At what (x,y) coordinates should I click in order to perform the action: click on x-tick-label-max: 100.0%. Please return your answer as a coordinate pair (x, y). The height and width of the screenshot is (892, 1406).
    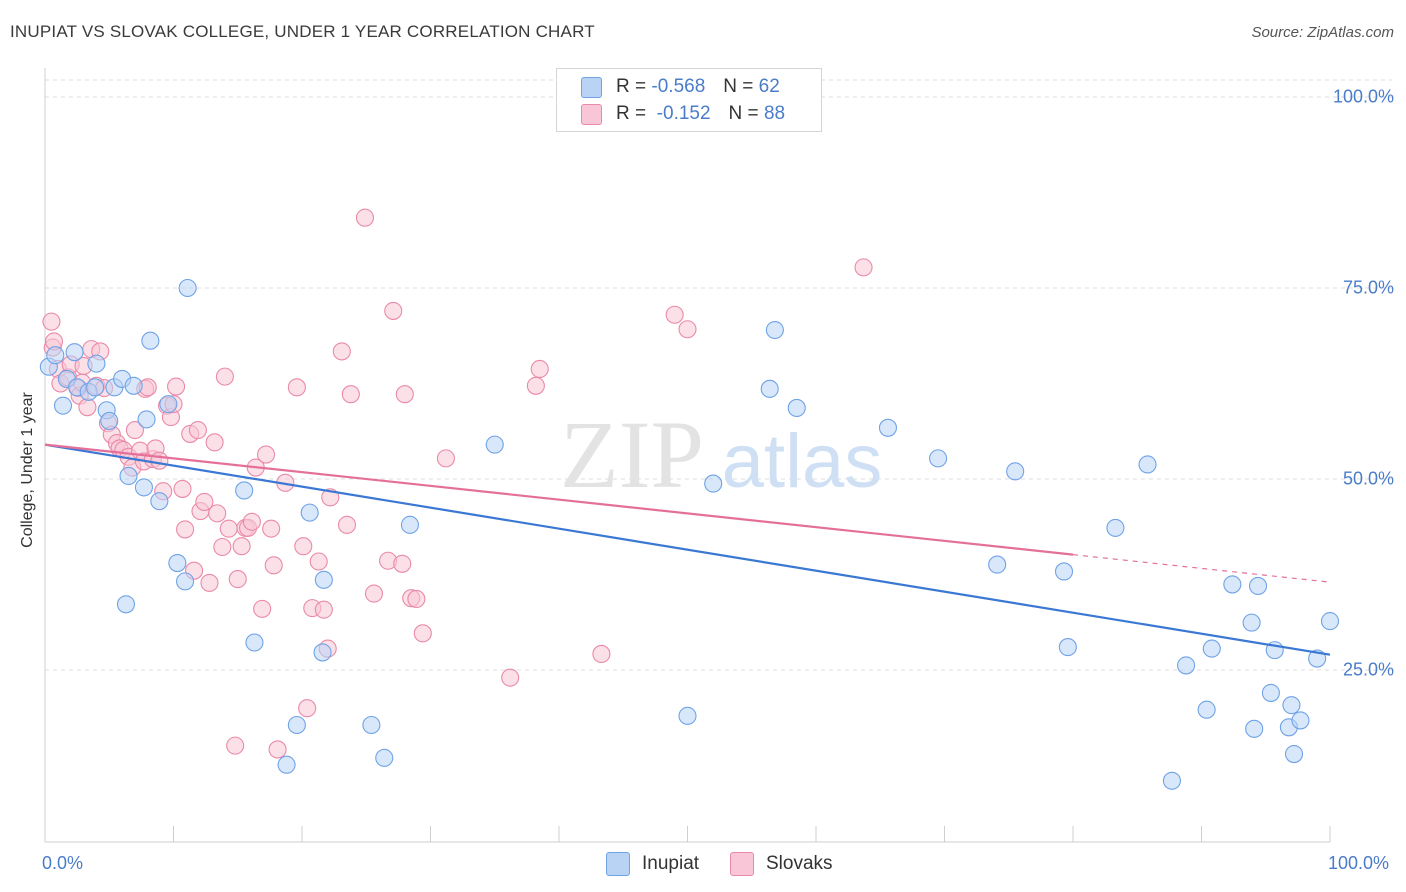
    Looking at the image, I should click on (1359, 863).